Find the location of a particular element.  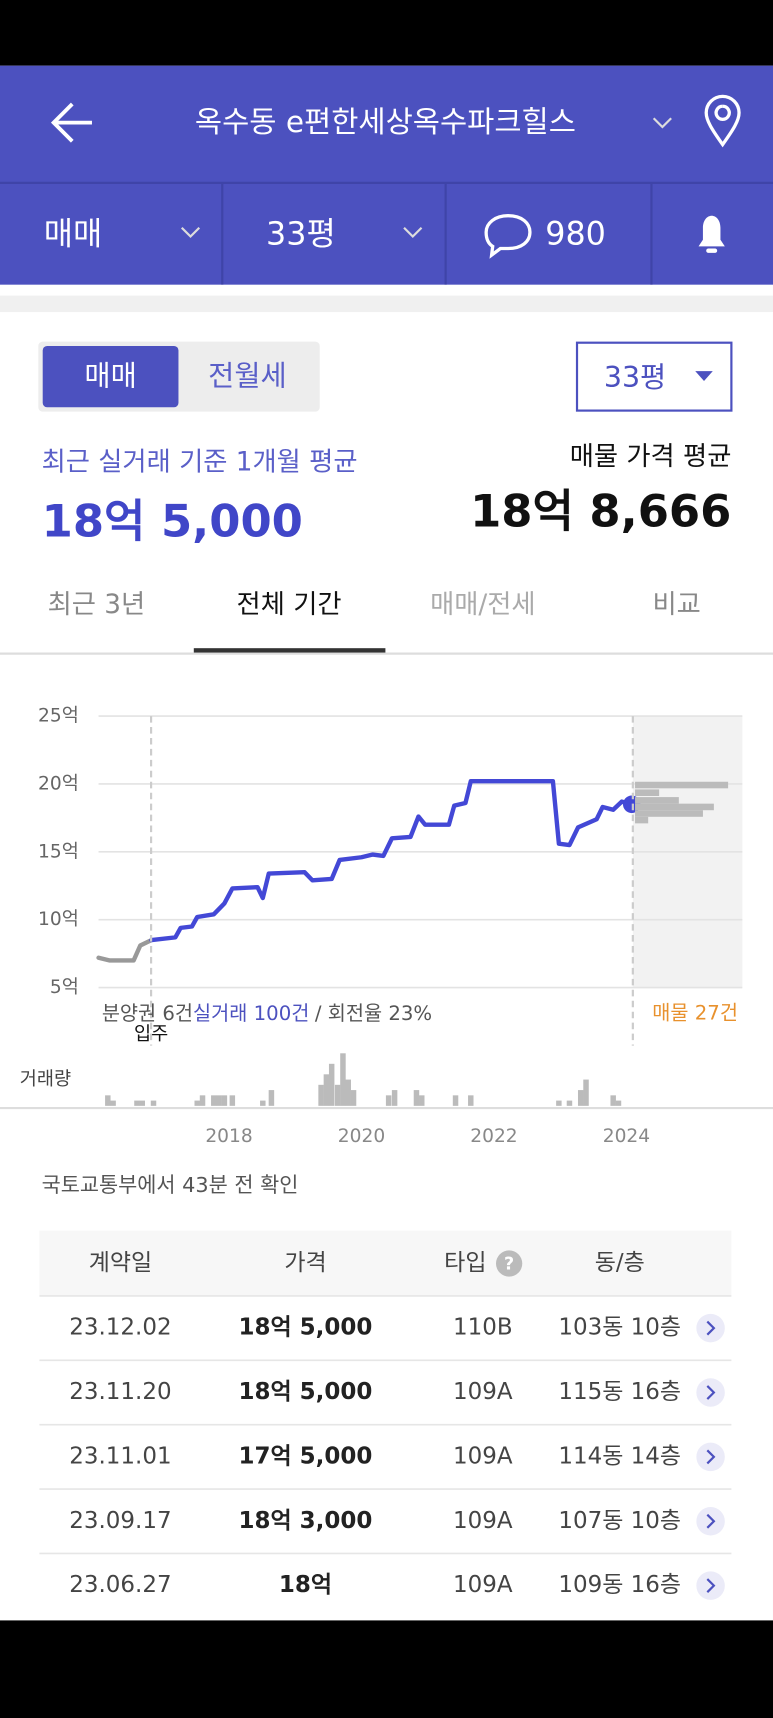

toggle-option: 전월세 is located at coordinates (247, 376).